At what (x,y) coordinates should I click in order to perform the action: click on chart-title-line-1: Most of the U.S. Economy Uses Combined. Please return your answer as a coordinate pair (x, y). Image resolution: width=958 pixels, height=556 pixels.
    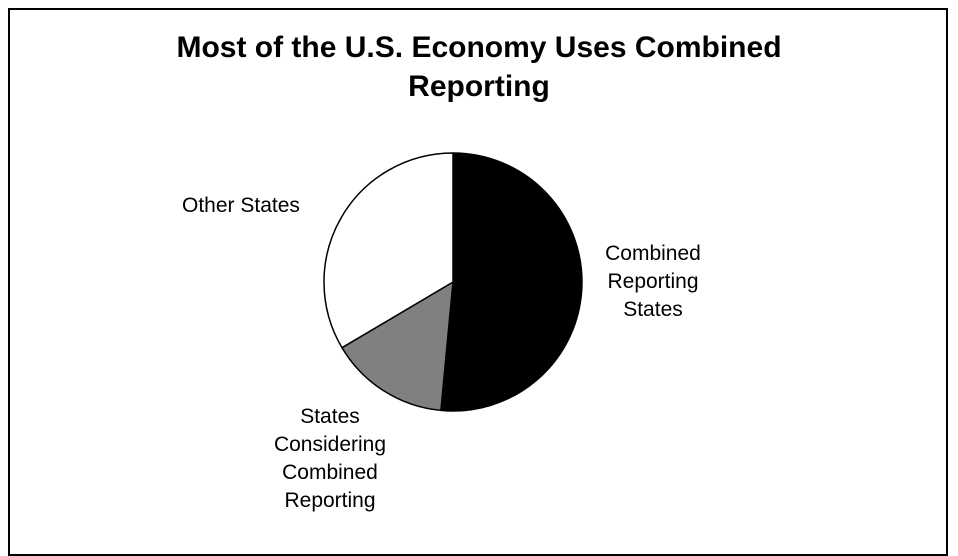
    Looking at the image, I should click on (479, 47).